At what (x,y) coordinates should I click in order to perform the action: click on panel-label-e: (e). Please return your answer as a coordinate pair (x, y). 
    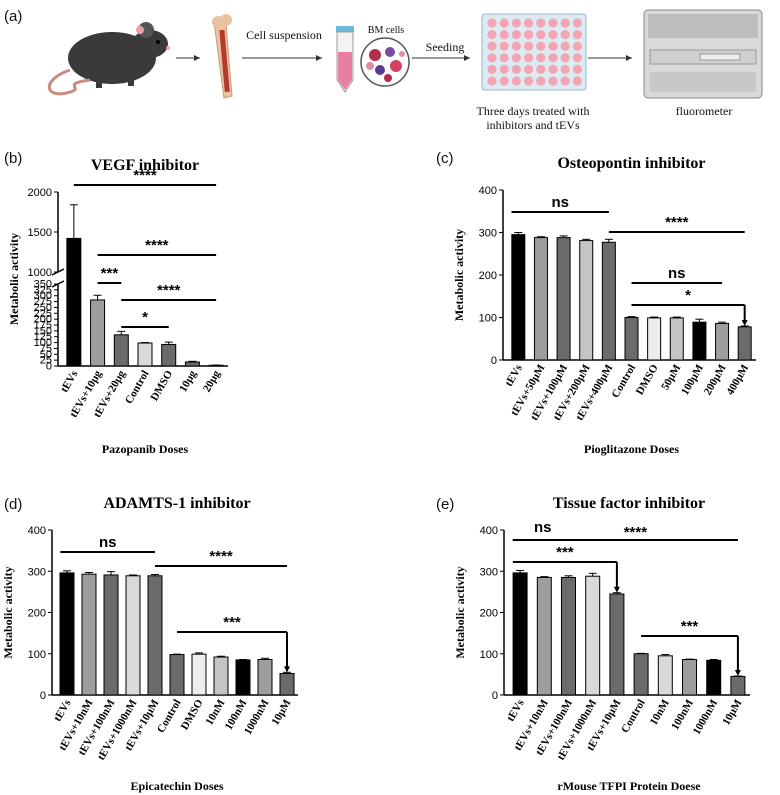
    Looking at the image, I should click on (445, 504).